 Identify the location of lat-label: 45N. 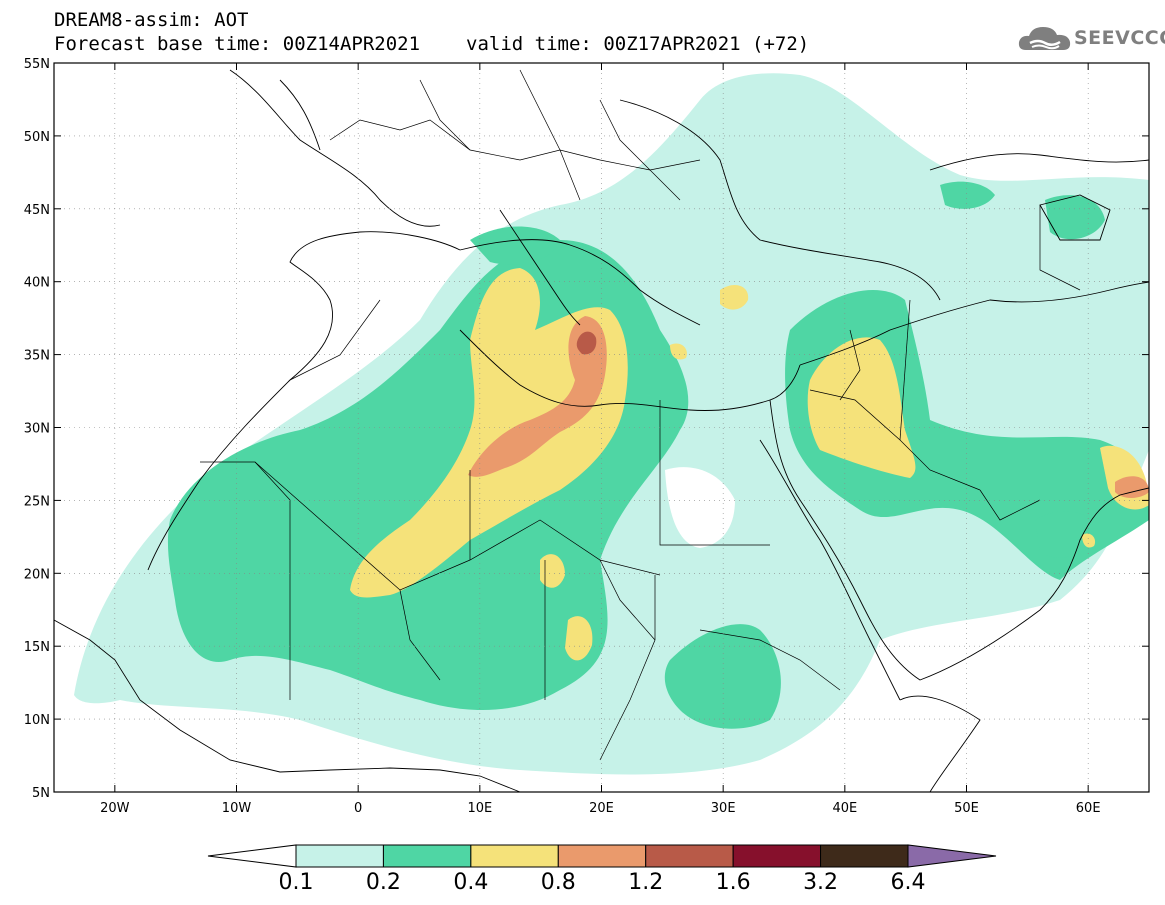
(37, 210).